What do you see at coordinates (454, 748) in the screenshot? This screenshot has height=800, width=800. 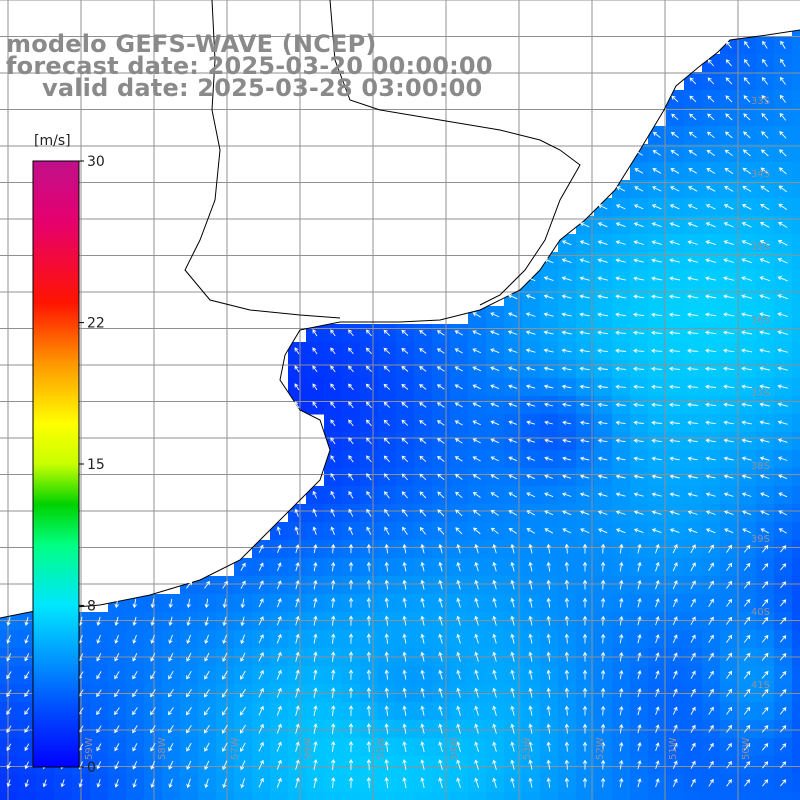 I see `lon-label: 54W` at bounding box center [454, 748].